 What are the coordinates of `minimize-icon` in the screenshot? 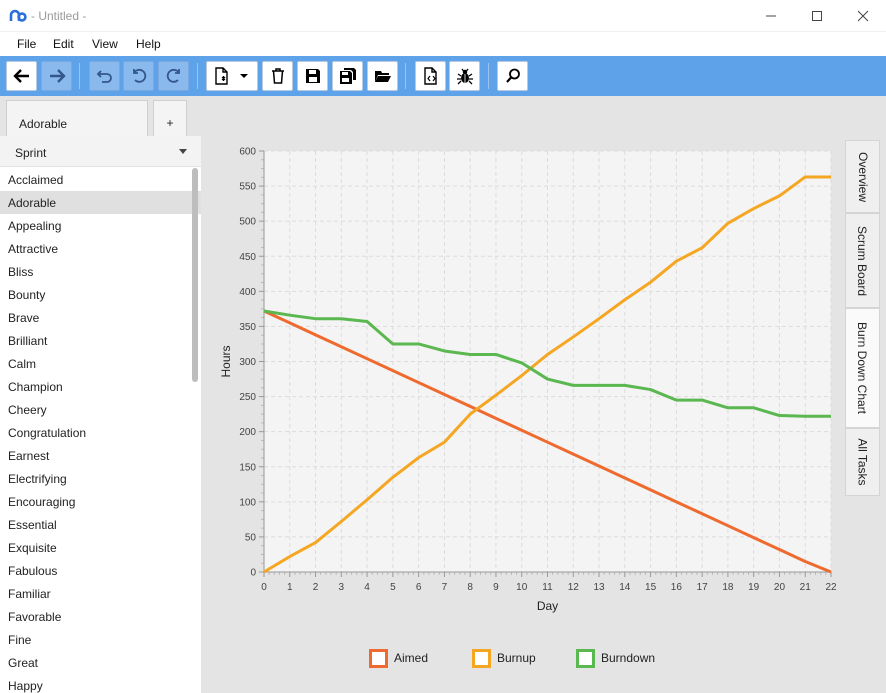 It's located at (771, 16).